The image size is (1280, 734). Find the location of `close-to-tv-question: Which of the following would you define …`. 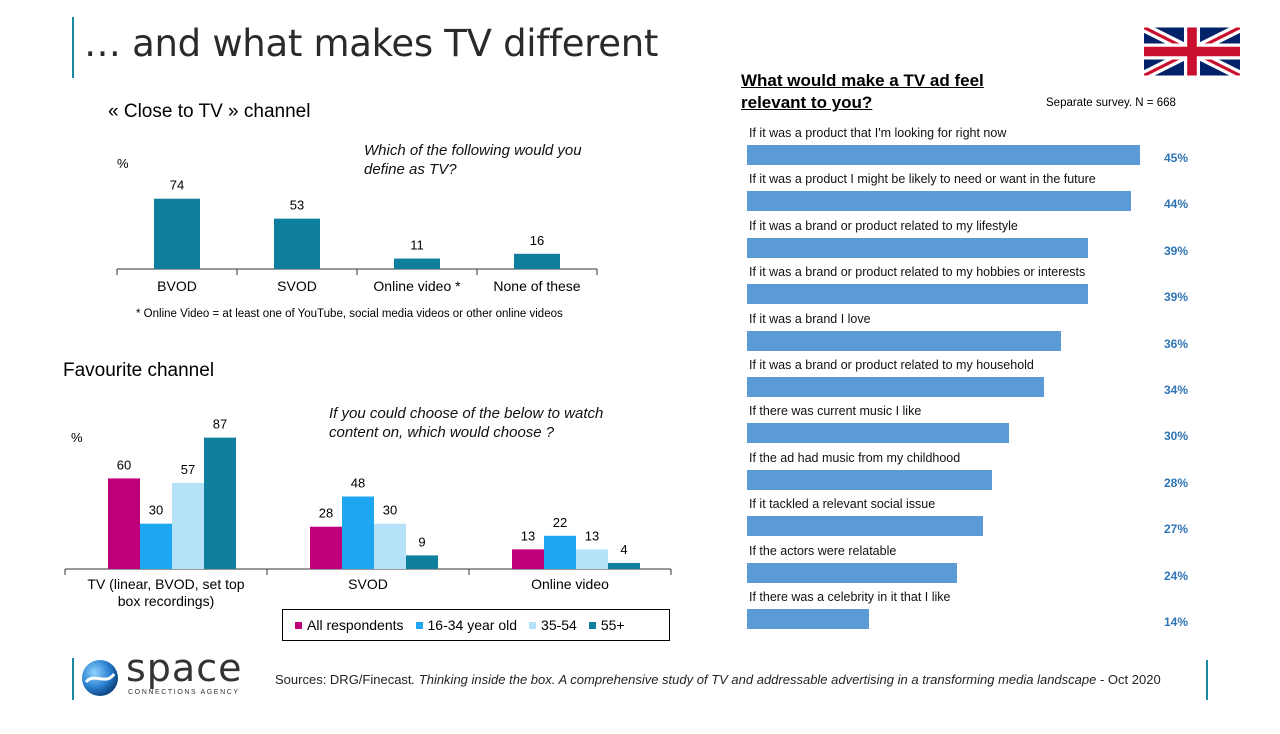

close-to-tv-question: Which of the following would you define … is located at coordinates (473, 160).